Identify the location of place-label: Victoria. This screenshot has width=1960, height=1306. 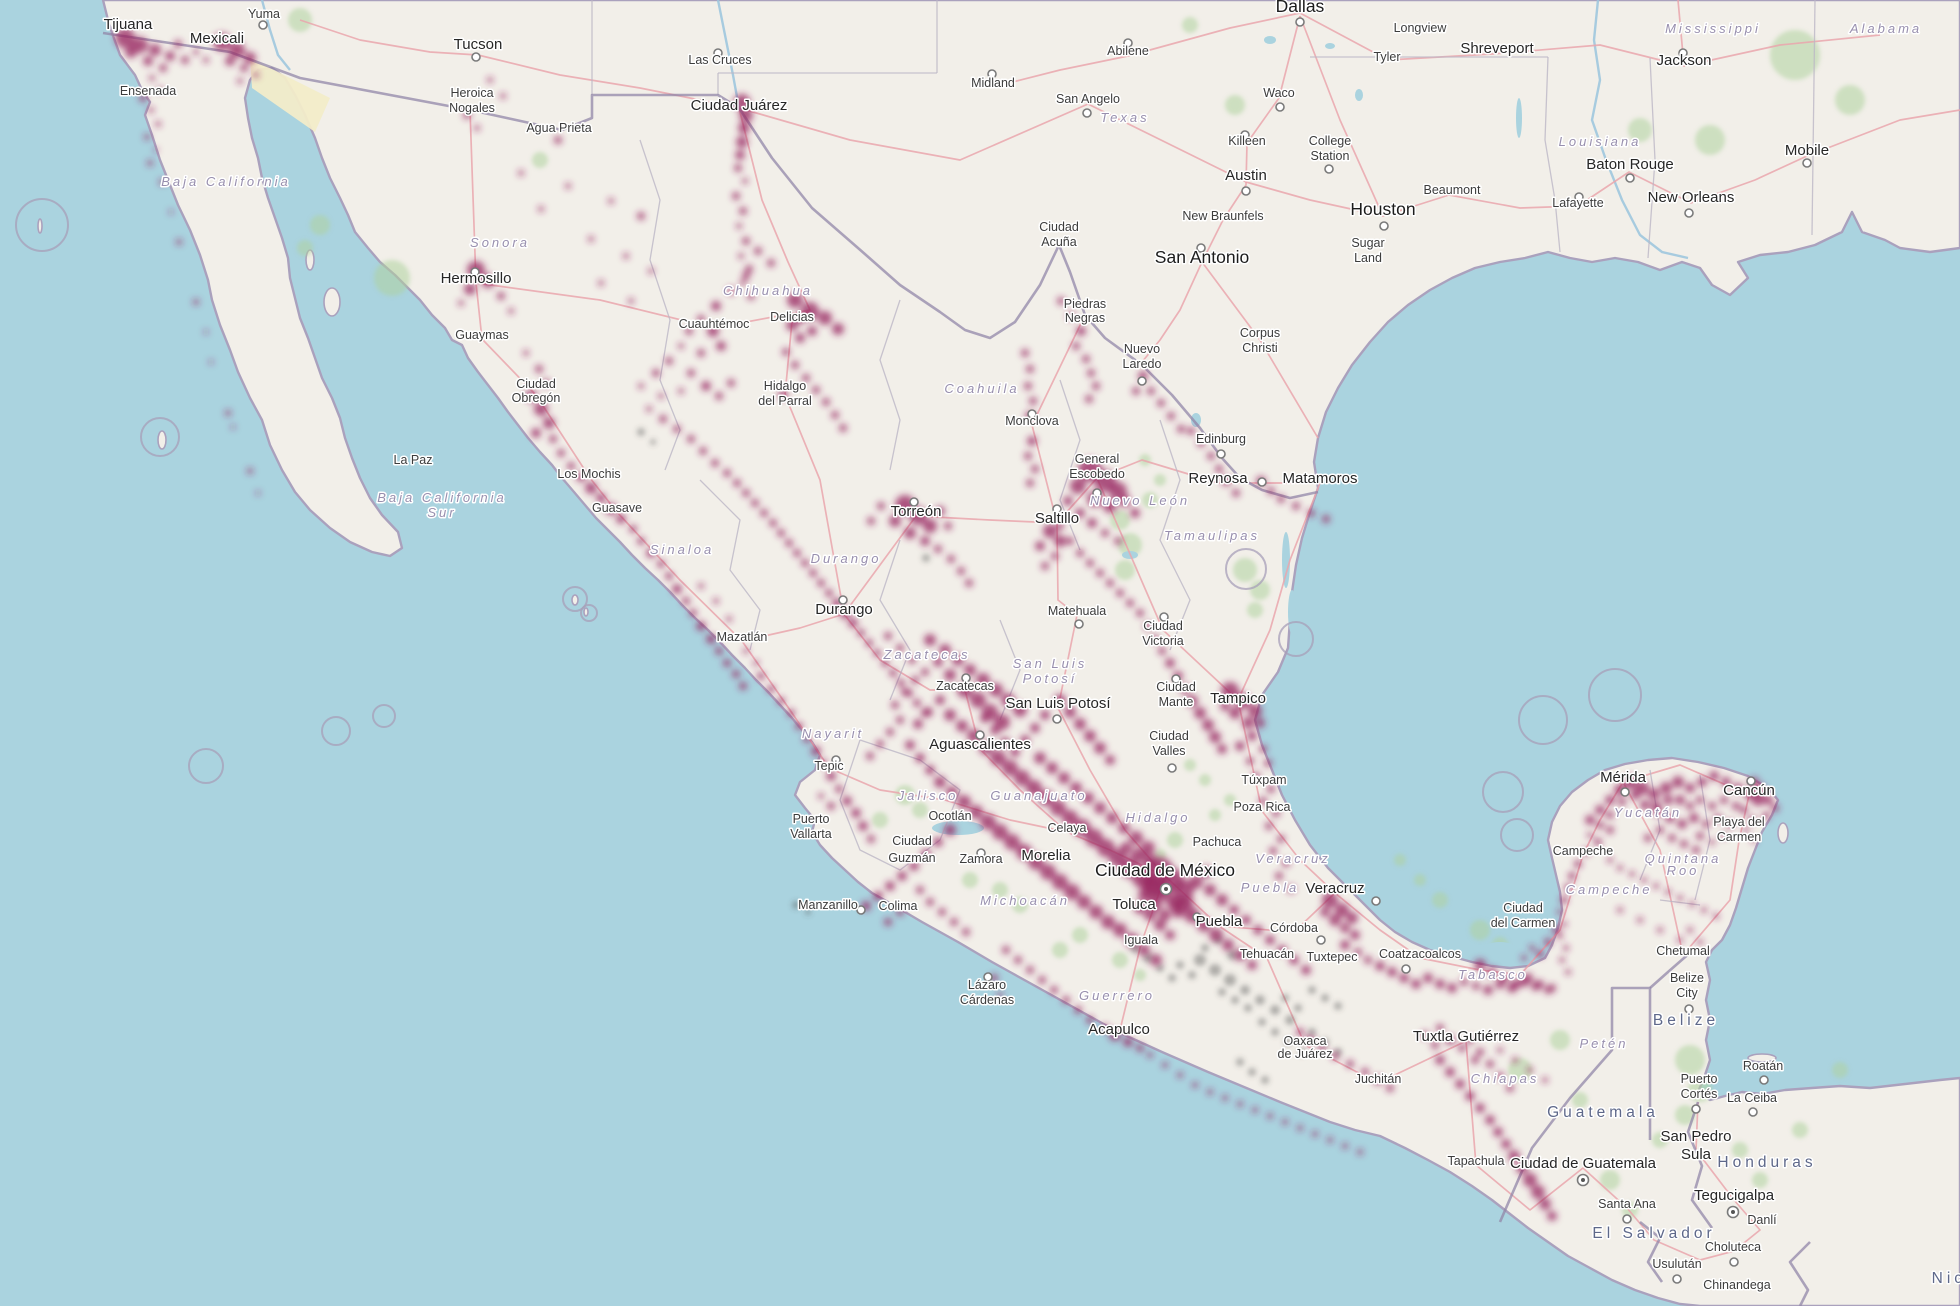
(1163, 641).